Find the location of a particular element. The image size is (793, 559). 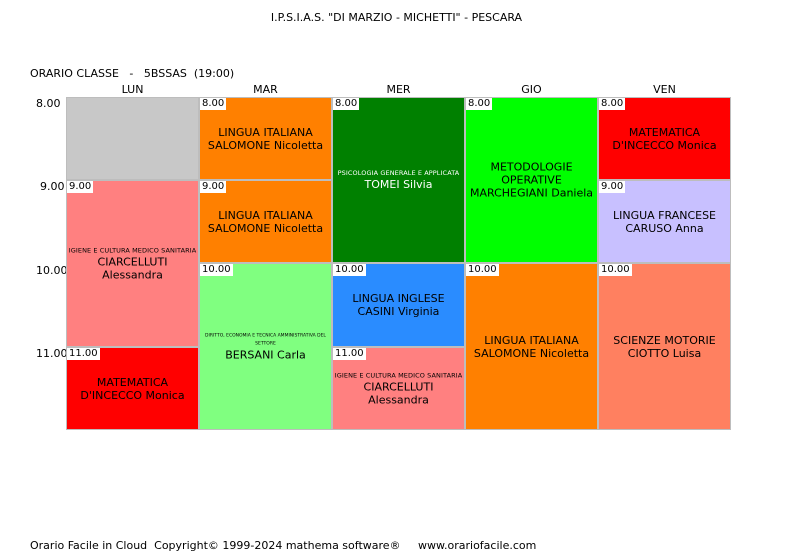

day-header-fri: VEN is located at coordinates (664, 89).